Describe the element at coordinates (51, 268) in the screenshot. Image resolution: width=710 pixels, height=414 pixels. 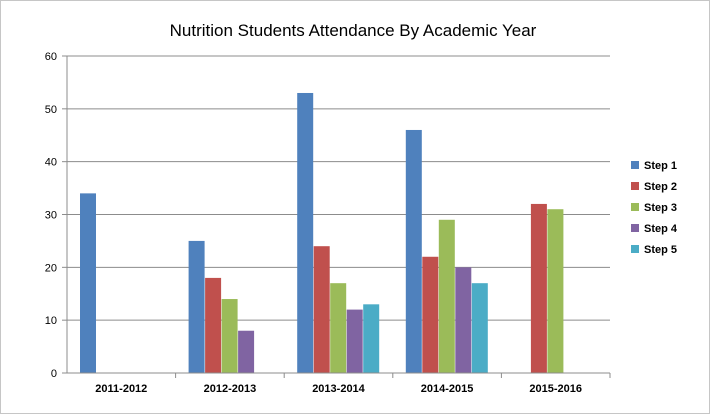
I see `y-tick-label: 20` at that location.